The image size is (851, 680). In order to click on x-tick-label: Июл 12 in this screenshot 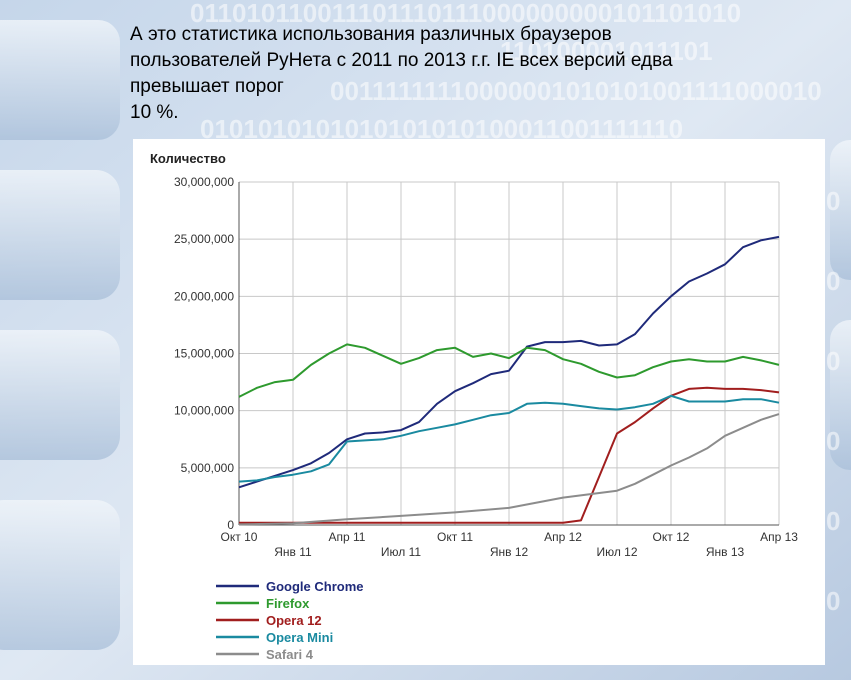, I will do `click(616, 552)`.